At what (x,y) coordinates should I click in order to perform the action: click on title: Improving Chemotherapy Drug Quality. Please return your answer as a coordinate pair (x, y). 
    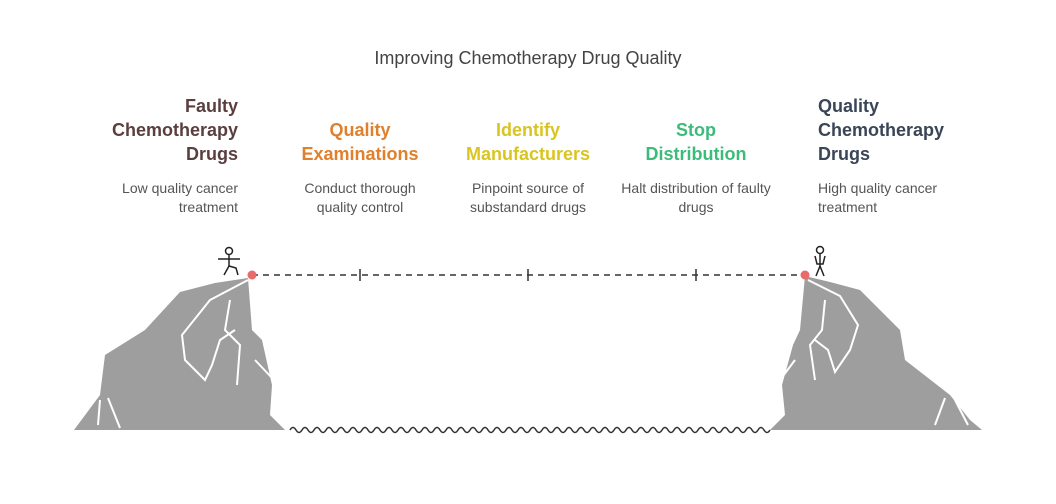
    Looking at the image, I should click on (528, 58).